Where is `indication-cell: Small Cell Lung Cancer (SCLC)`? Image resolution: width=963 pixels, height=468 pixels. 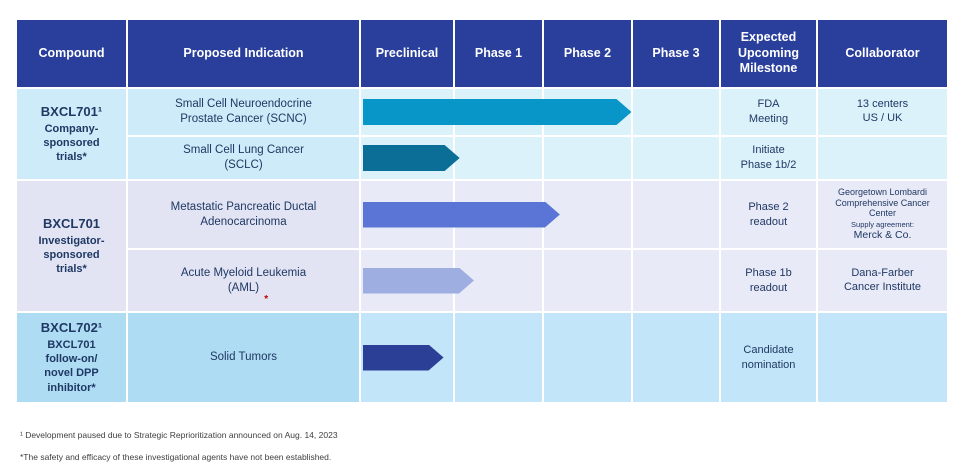 indication-cell: Small Cell Lung Cancer (SCLC) is located at coordinates (243, 158).